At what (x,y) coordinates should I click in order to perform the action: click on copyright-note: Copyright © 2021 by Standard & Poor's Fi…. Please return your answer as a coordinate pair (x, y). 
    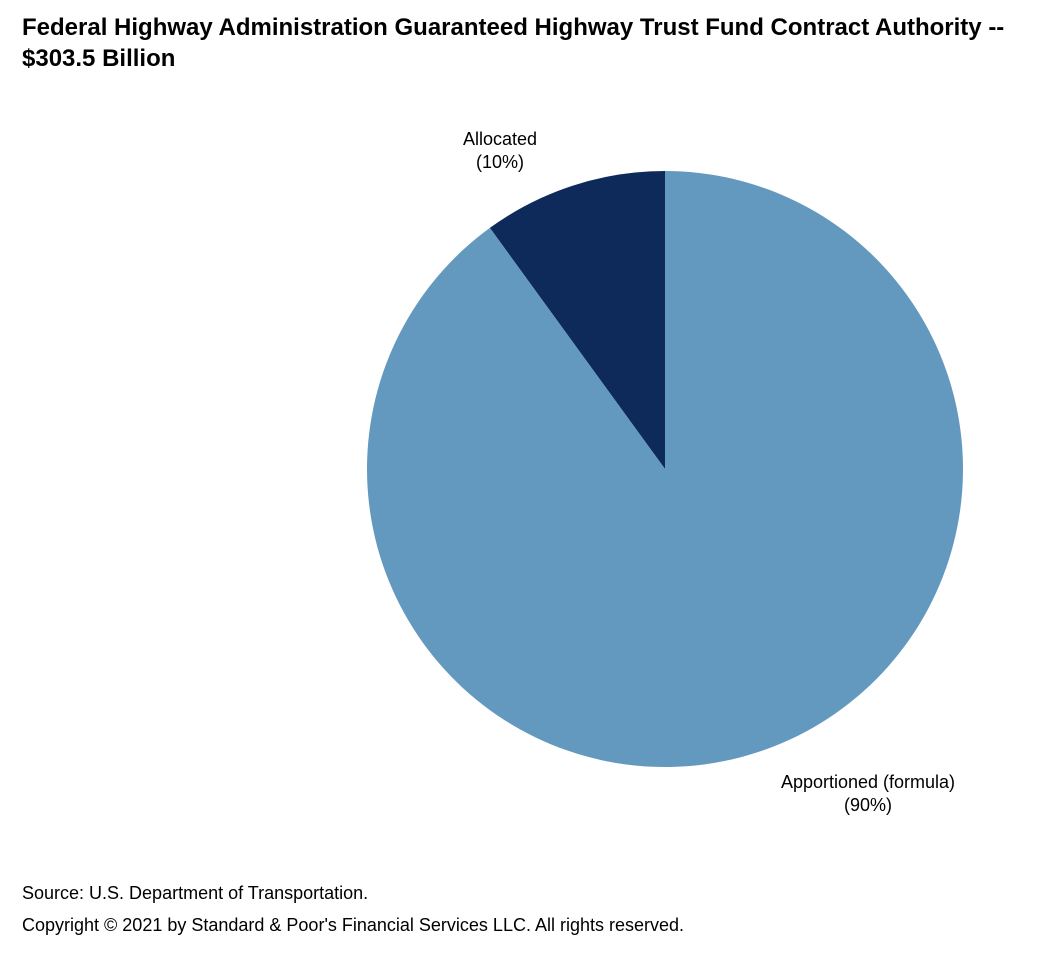
    Looking at the image, I should click on (353, 925).